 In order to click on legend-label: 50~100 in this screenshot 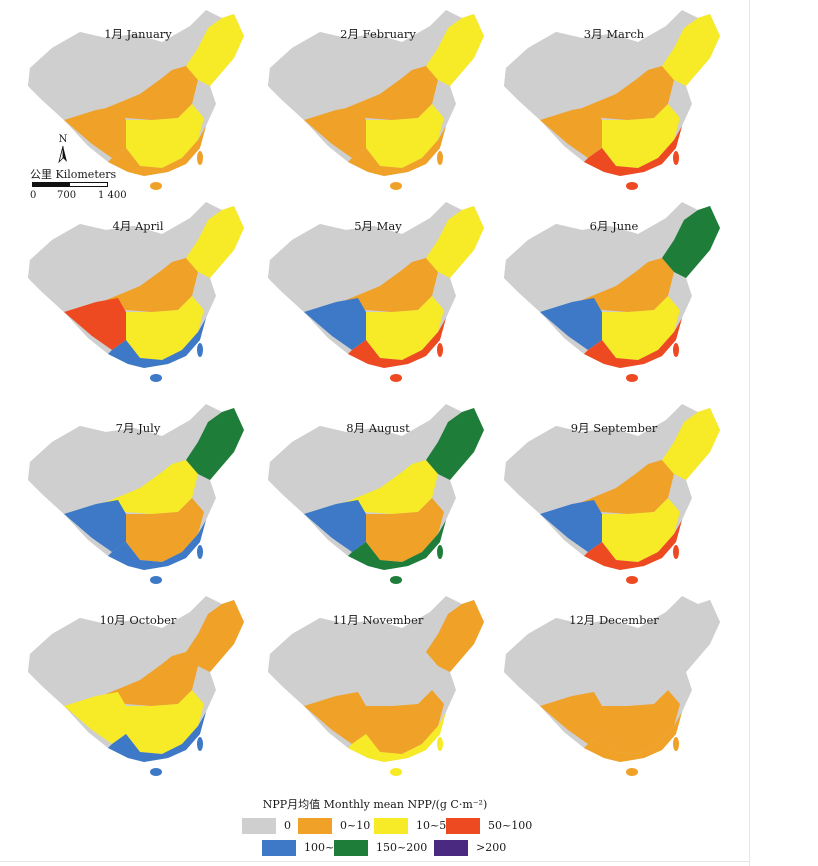, I will do `click(510, 825)`.